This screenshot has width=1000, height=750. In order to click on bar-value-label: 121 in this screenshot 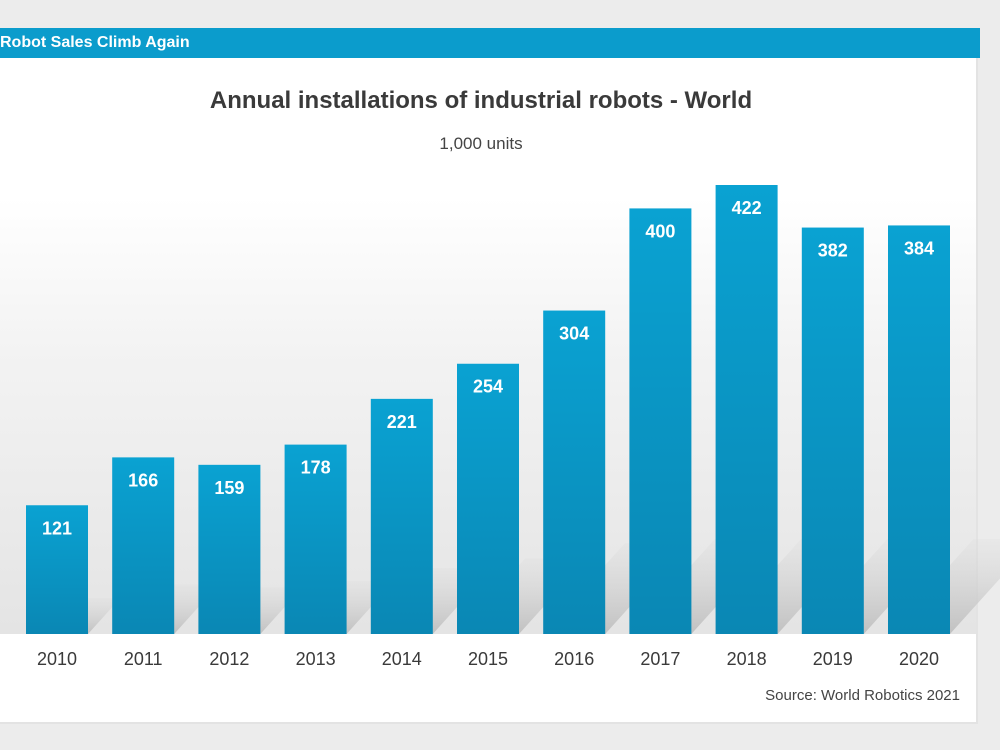, I will do `click(57, 528)`.